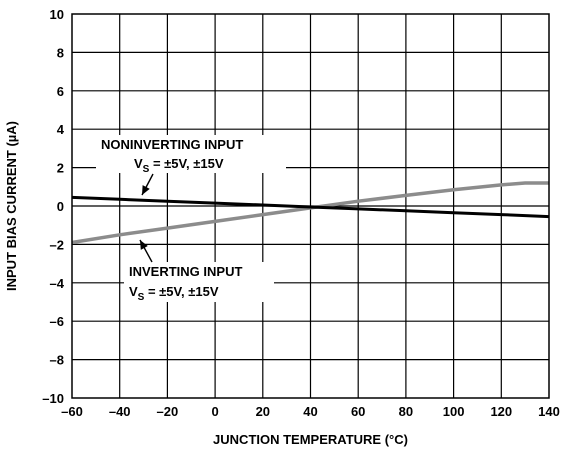  What do you see at coordinates (454, 411) in the screenshot?
I see `x-tick-label: 100` at bounding box center [454, 411].